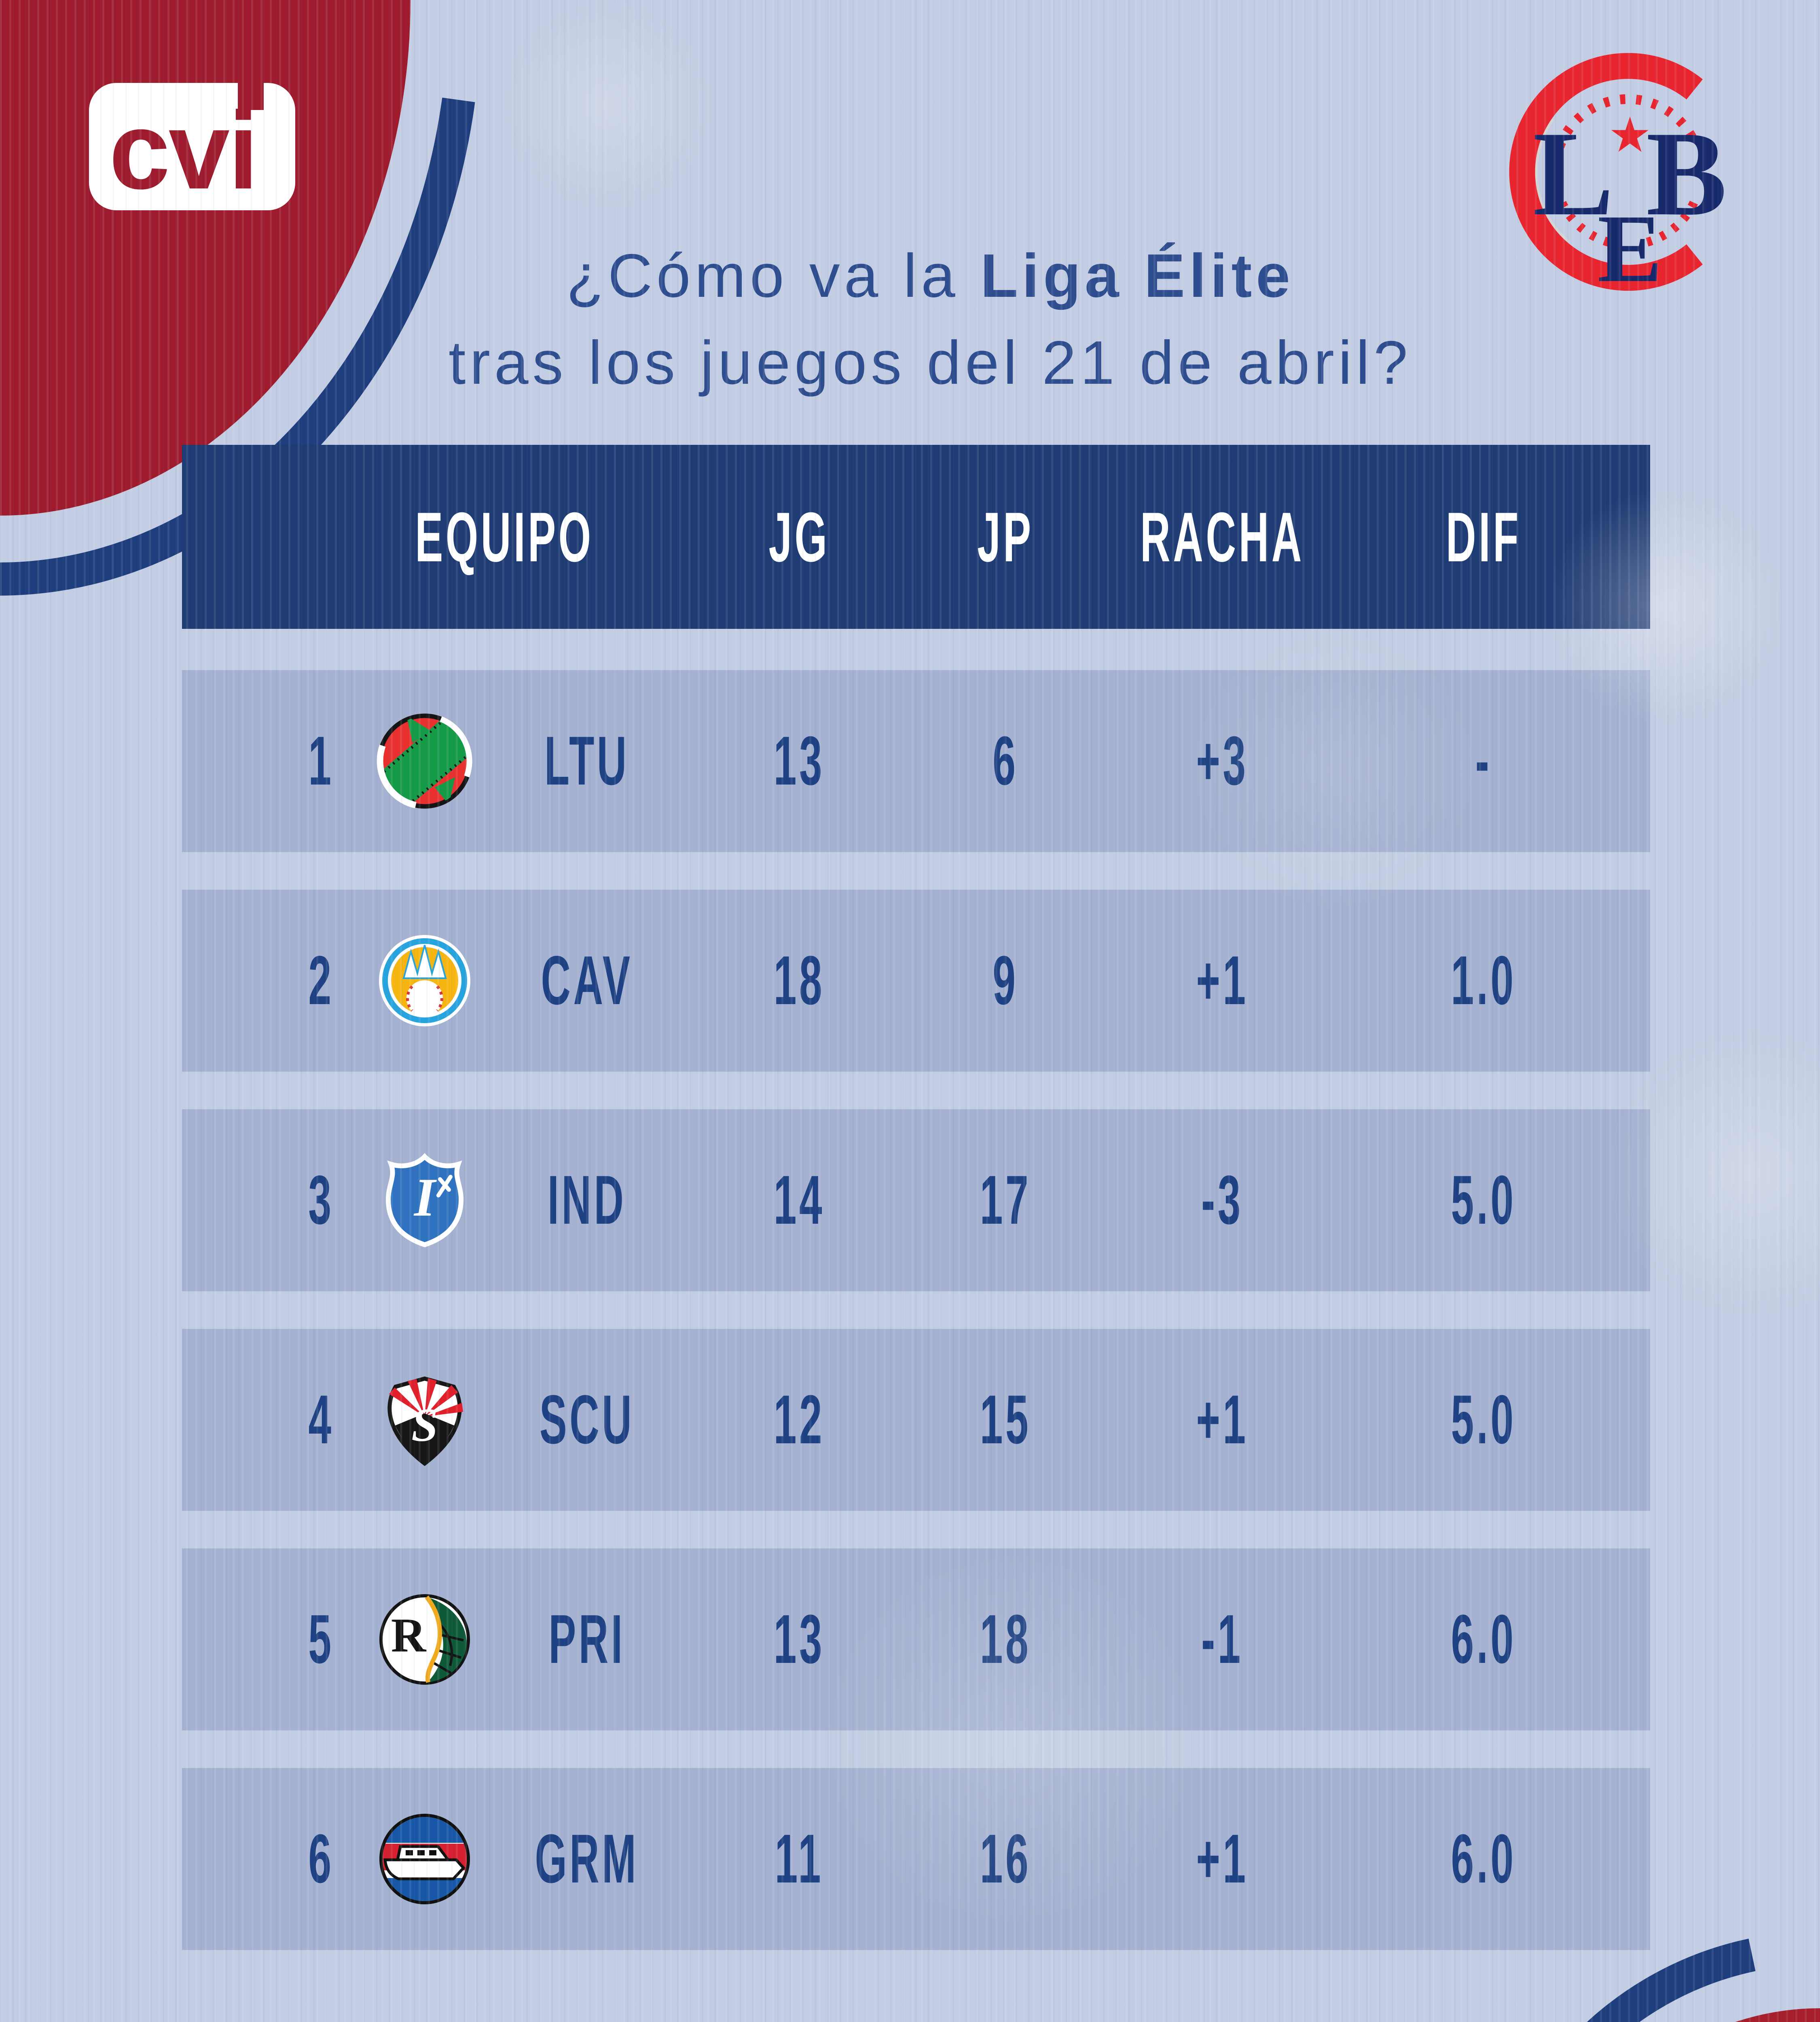 The image size is (1820, 2022). Describe the element at coordinates (1005, 1639) in the screenshot. I see `jp-cell: 18` at that location.